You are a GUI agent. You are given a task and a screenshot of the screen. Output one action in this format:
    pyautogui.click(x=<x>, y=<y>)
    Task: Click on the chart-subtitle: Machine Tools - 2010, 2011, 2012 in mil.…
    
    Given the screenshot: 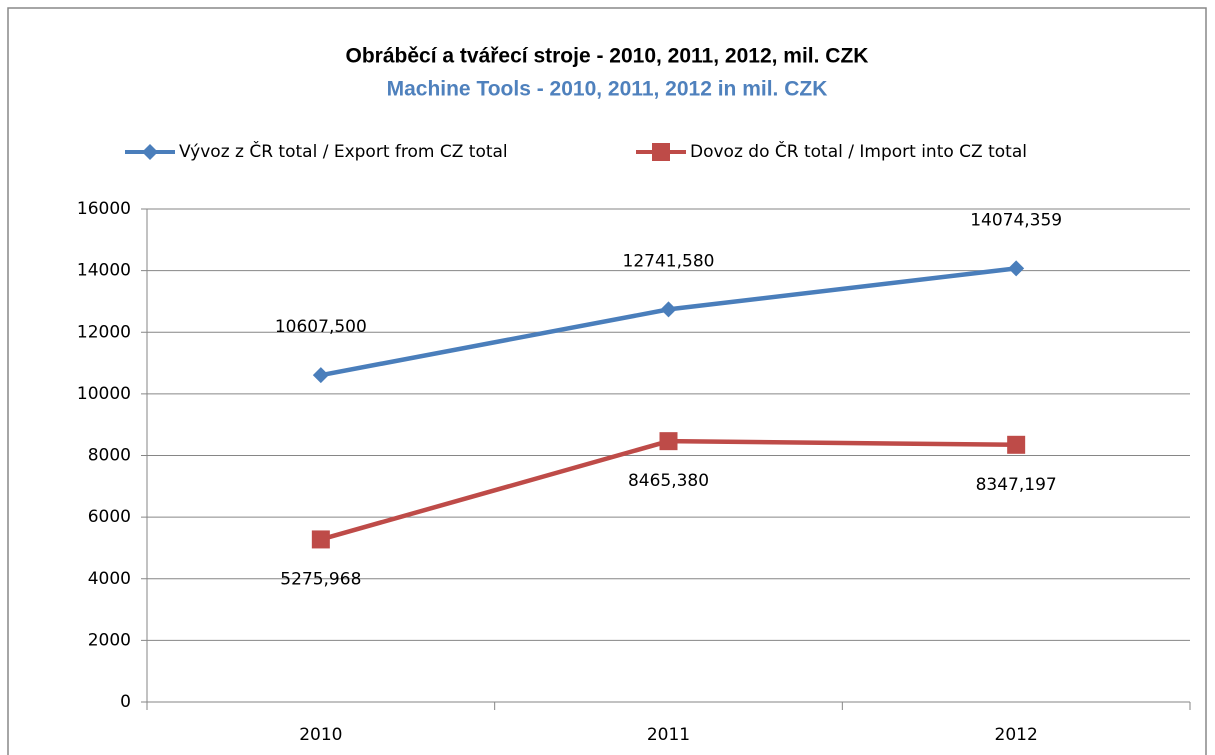 What is the action you would take?
    pyautogui.click(x=607, y=89)
    